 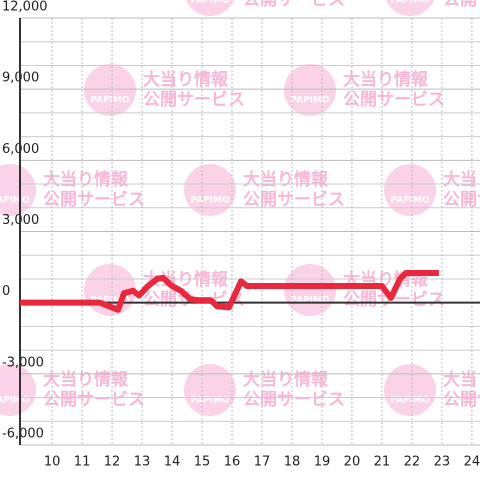 I want to click on x-tick-label: 12, so click(x=112, y=462).